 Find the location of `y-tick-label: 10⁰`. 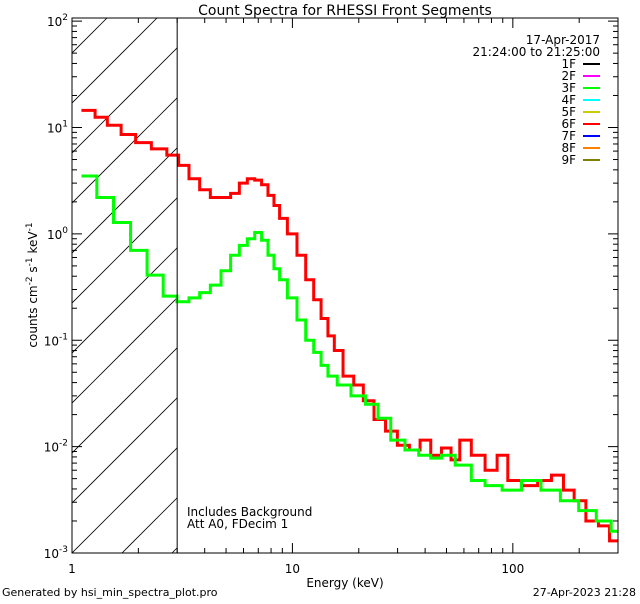

y-tick-label: 10⁰ is located at coordinates (57, 234).